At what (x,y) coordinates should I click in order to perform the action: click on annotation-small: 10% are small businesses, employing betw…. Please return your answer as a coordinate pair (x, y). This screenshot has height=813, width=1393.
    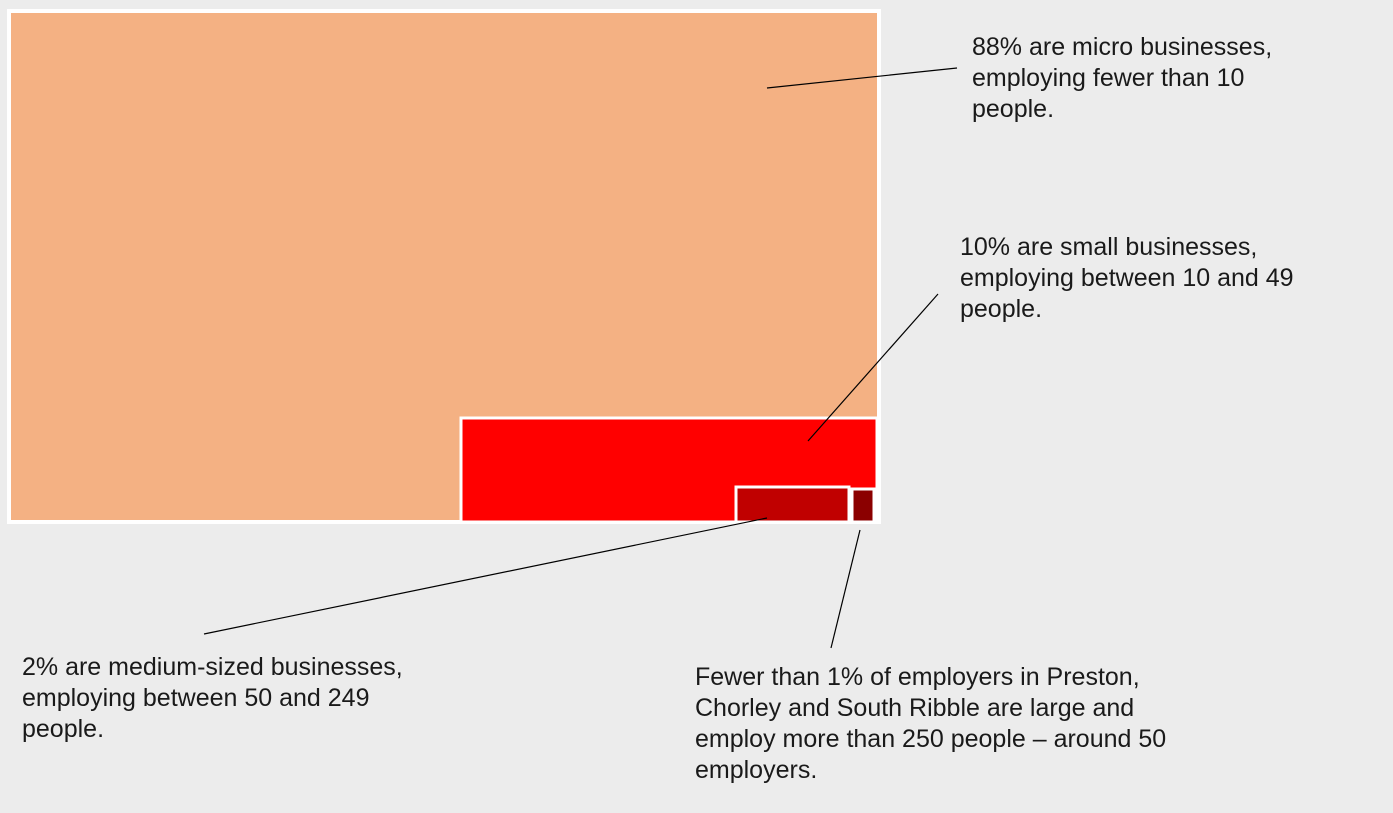
    Looking at the image, I should click on (1175, 278).